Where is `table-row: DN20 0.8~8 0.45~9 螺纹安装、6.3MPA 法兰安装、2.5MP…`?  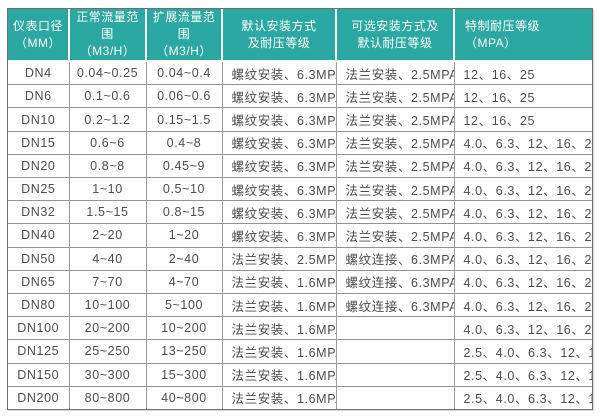
table-row: DN20 0.8~8 0.45~9 螺纹安装、6.3MPA 法兰安装、2.5MP… is located at coordinates (300, 165).